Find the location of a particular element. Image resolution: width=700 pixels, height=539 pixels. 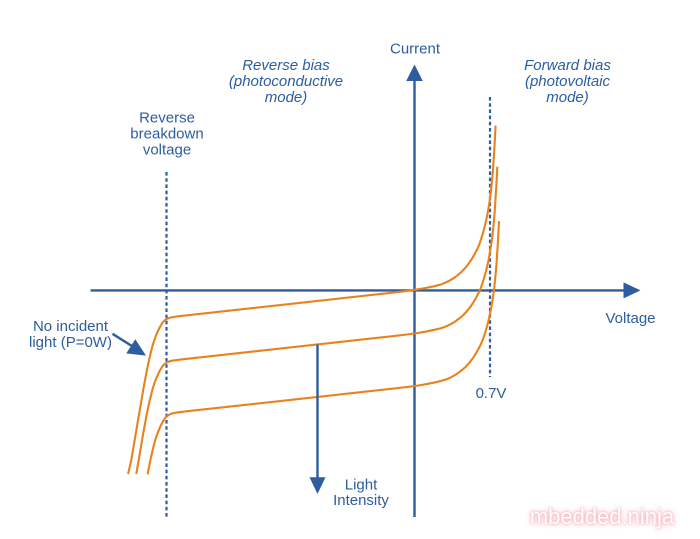

svg-text: Current is located at coordinates (415, 49).